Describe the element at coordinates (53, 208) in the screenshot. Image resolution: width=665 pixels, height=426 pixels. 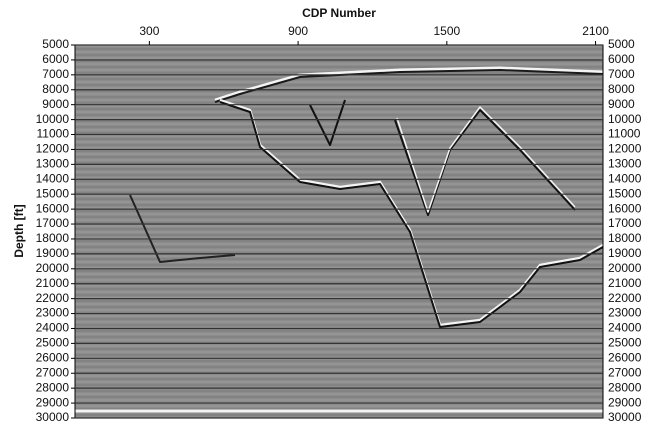
I see `y-tick-label: 16000` at that location.